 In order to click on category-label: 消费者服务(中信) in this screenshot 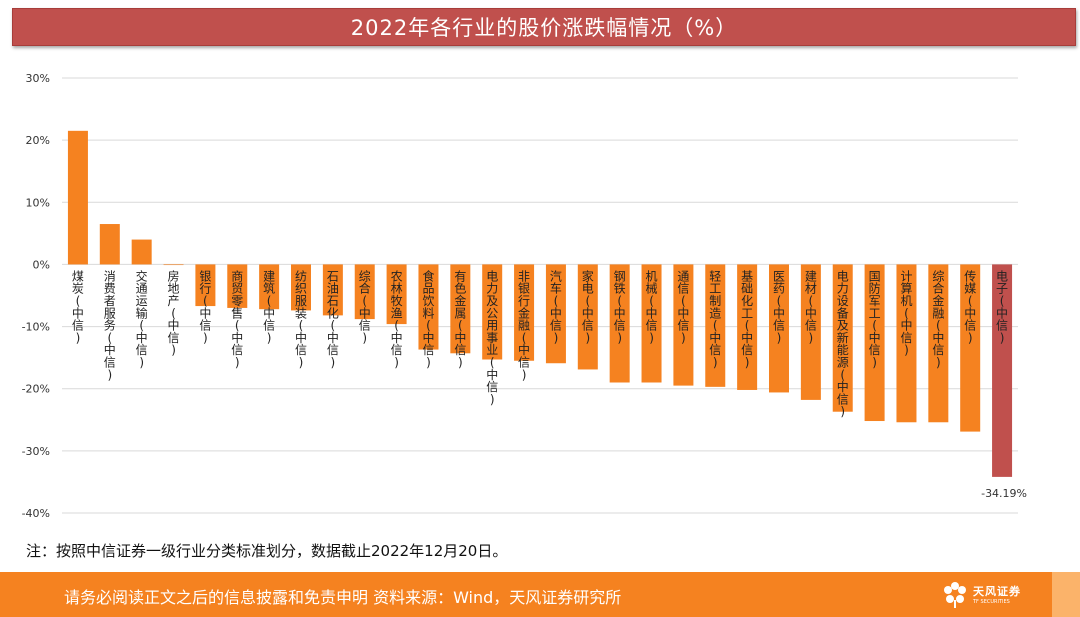, I will do `click(110, 325)`.